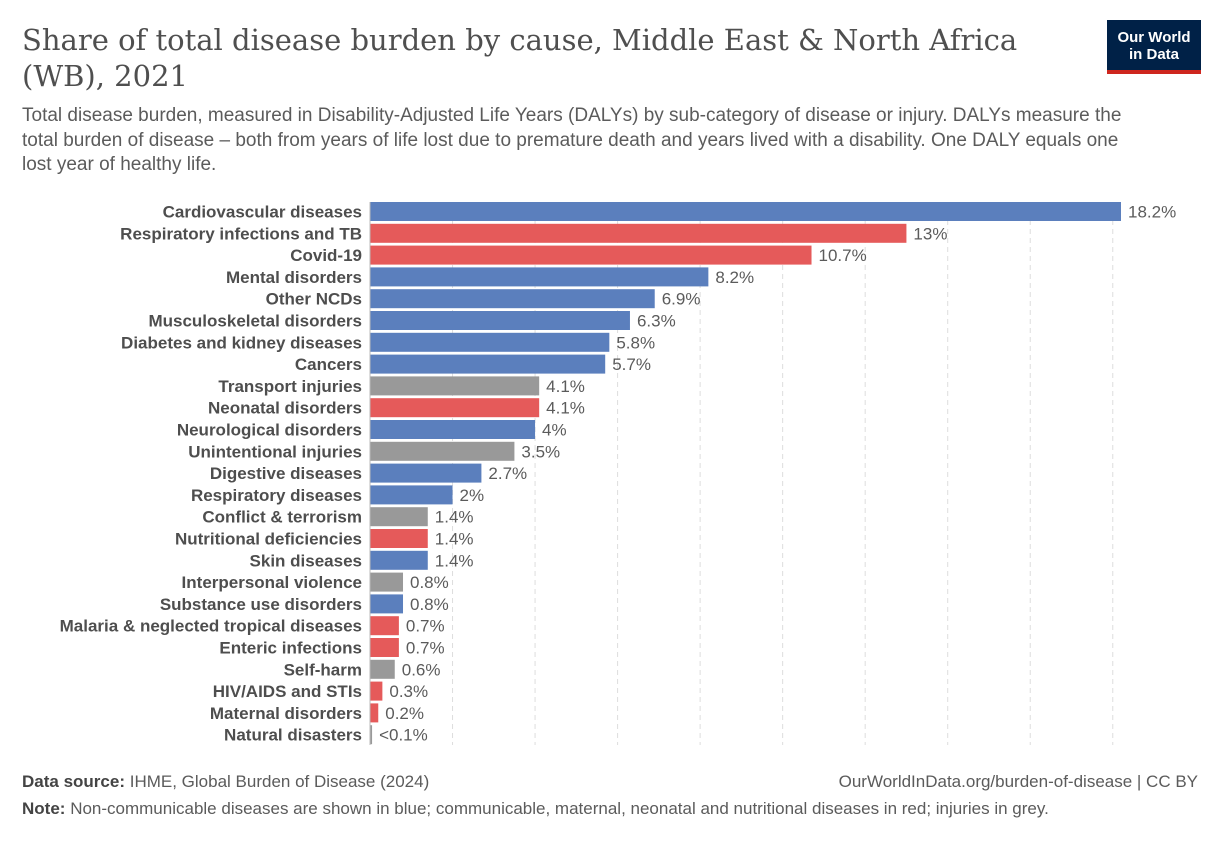 This screenshot has height=866, width=1224. What do you see at coordinates (635, 342) in the screenshot?
I see `value-label: 5.8%` at bounding box center [635, 342].